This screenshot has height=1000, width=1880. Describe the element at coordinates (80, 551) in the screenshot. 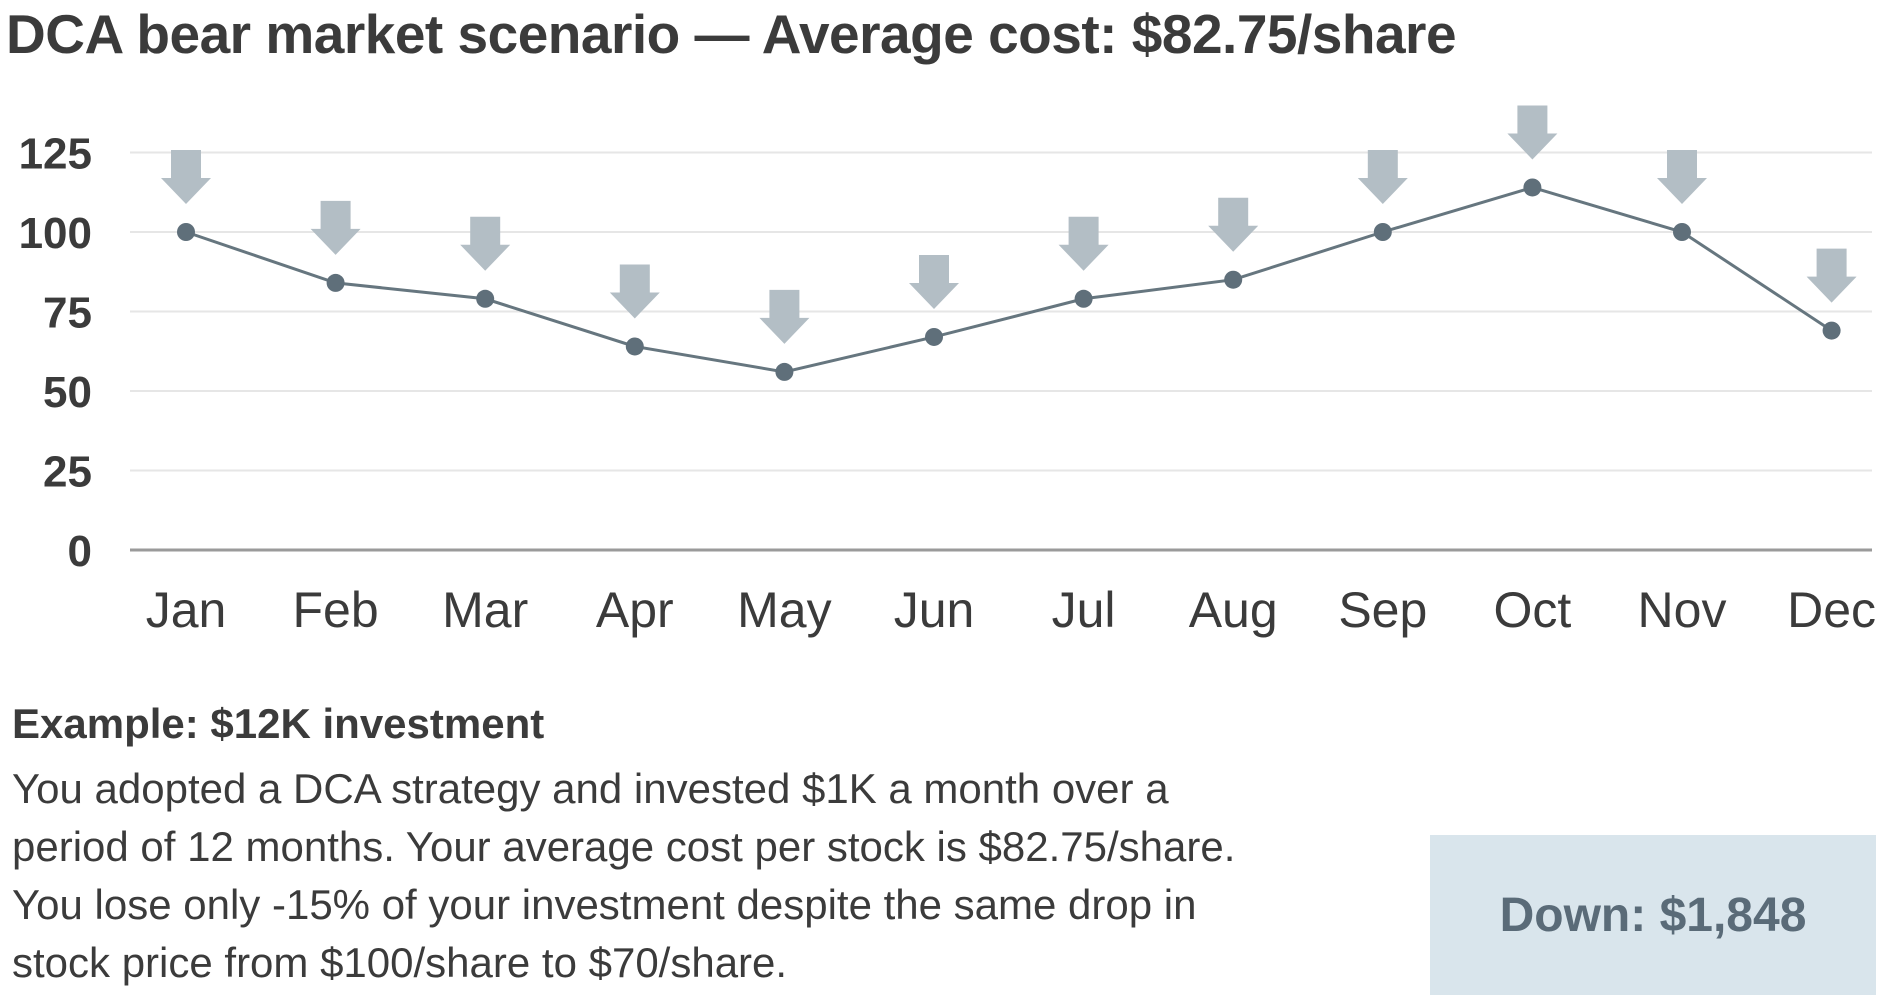

I see `y-tick-label: 0` at that location.